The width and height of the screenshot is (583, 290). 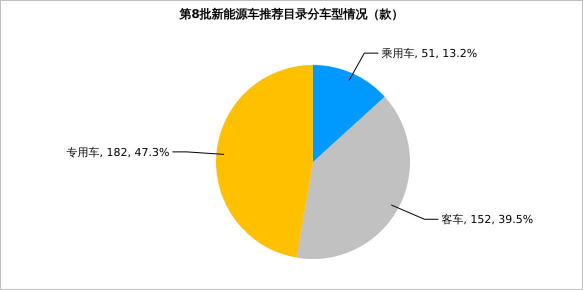 What do you see at coordinates (397, 53) in the screenshot?
I see `slice-label: 乘用车` at bounding box center [397, 53].